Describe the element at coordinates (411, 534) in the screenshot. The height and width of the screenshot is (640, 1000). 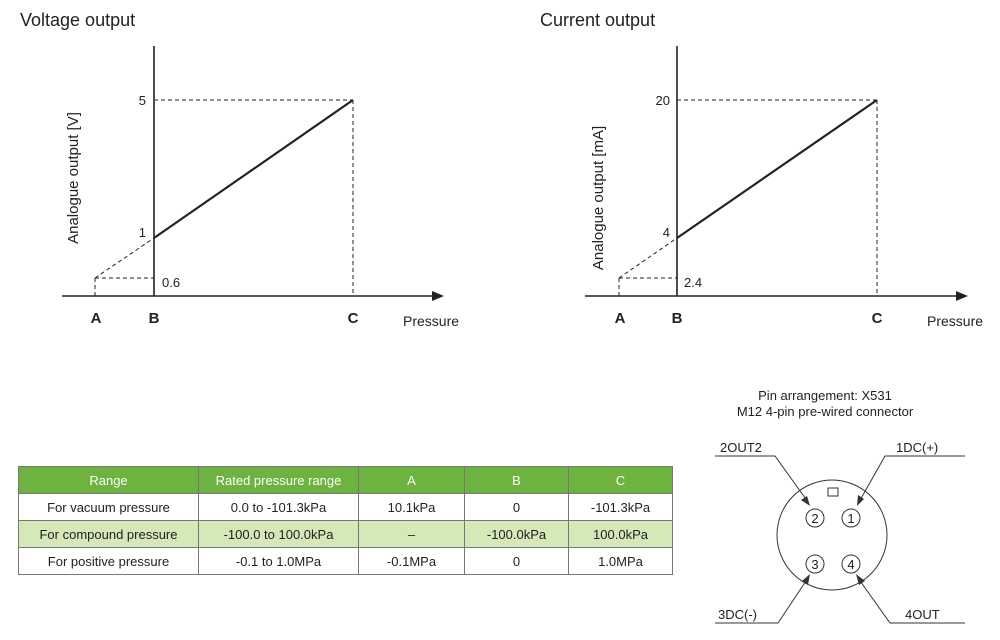
I see `table-cell: –` at that location.